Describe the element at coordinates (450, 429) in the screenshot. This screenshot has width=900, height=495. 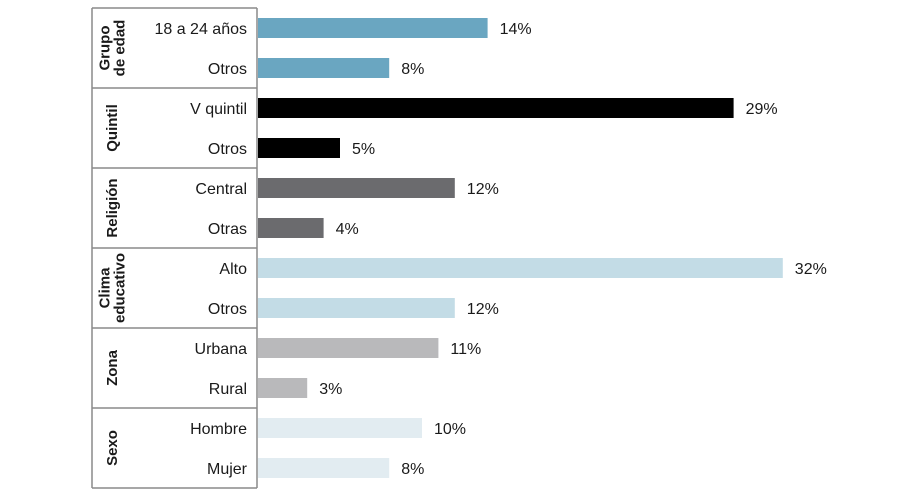
I see `data-label: 10%` at that location.